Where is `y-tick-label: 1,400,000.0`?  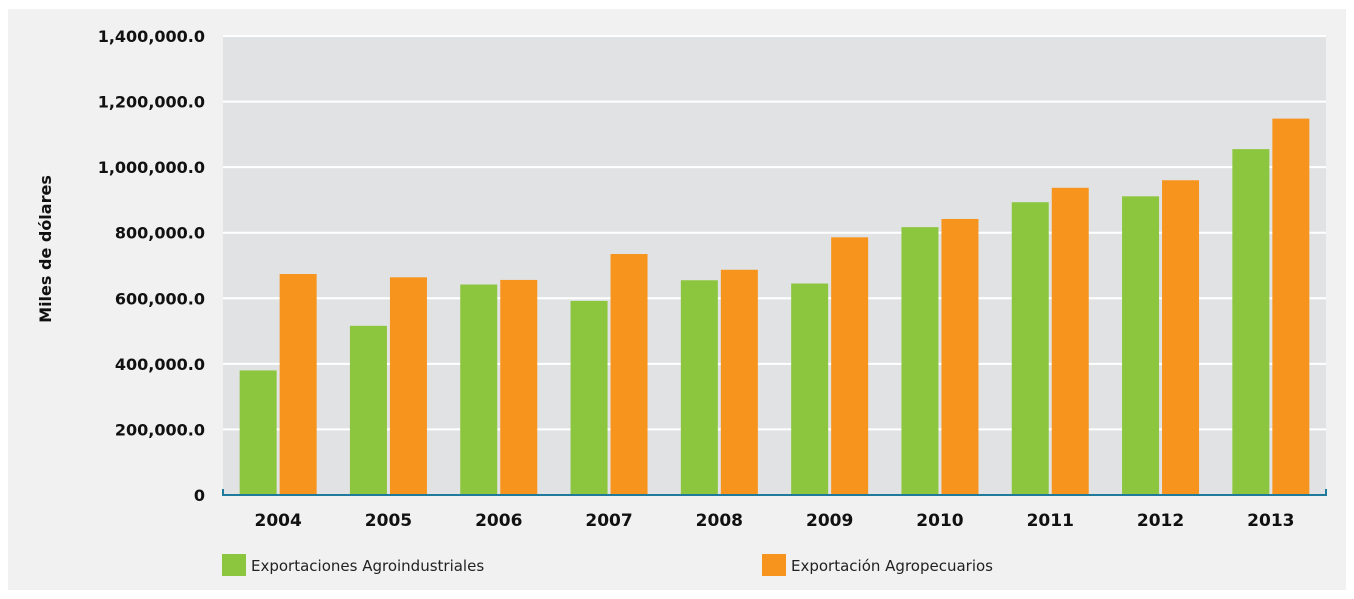 y-tick-label: 1,400,000.0 is located at coordinates (151, 36).